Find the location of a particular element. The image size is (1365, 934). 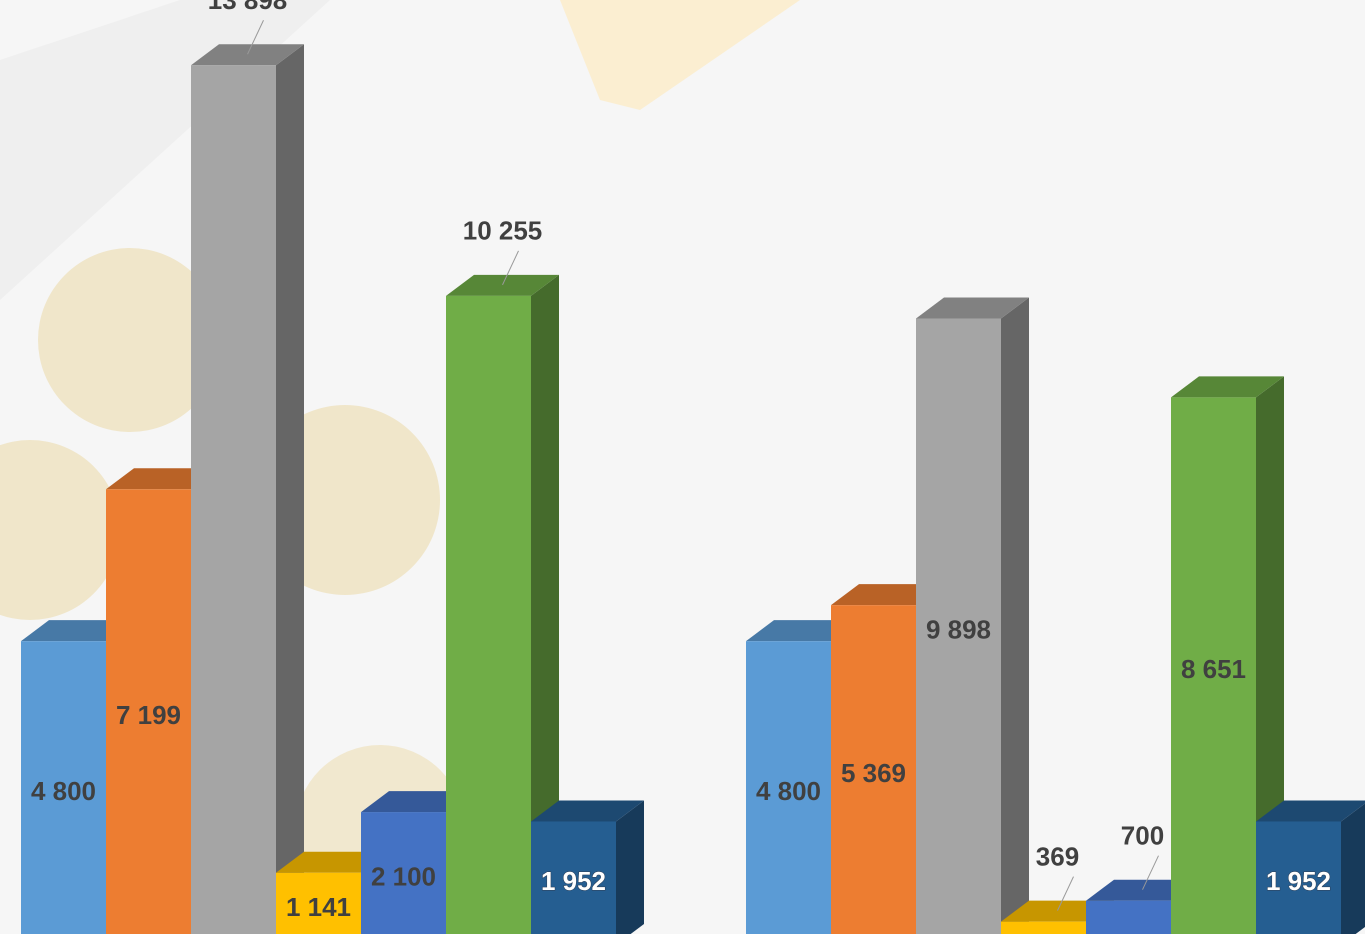

data-label: 7 199 is located at coordinates (148, 715).